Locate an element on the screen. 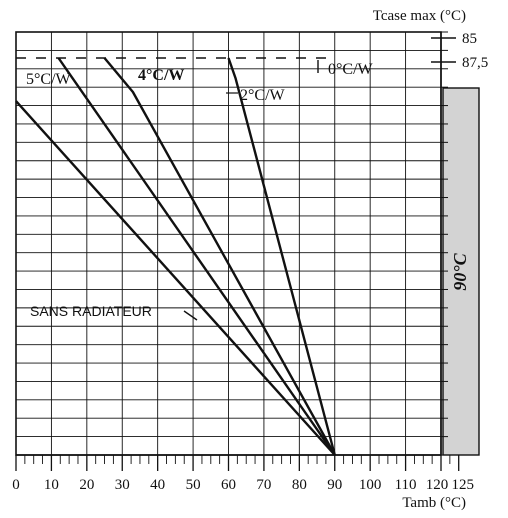 The width and height of the screenshot is (508, 518). series-label: 2°C/W is located at coordinates (263, 95).